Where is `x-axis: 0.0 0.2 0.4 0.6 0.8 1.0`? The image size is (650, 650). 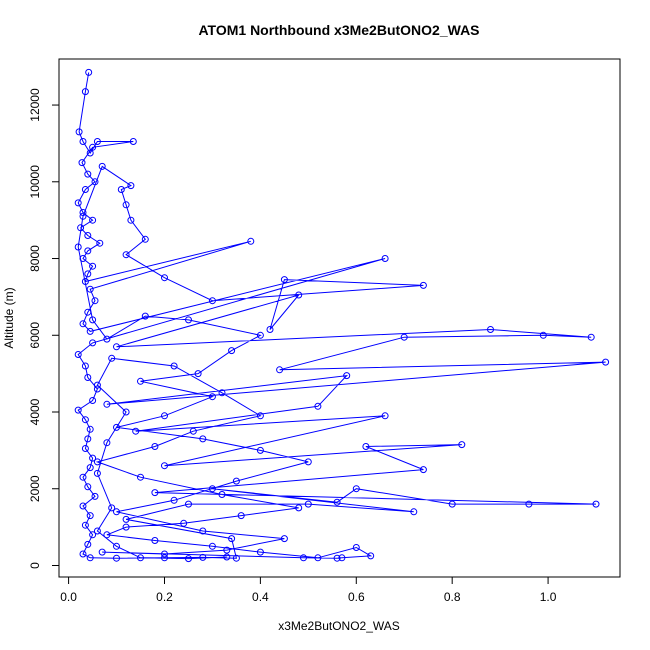
x-axis: 0.0 0.2 0.4 0.6 0.8 1.0 is located at coordinates (308, 590).